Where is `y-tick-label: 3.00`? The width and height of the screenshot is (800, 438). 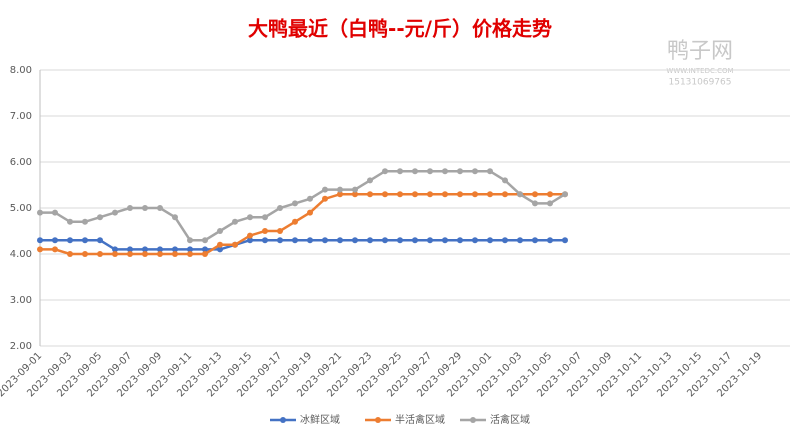 y-tick-label: 3.00 is located at coordinates (21, 300).